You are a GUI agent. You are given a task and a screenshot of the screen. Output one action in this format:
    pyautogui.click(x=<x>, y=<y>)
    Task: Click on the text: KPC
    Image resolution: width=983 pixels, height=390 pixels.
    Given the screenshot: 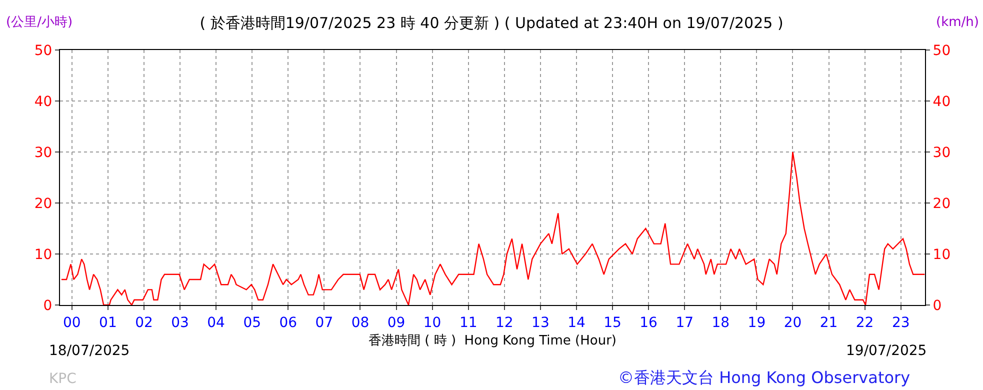 What is the action you would take?
    pyautogui.click(x=63, y=379)
    